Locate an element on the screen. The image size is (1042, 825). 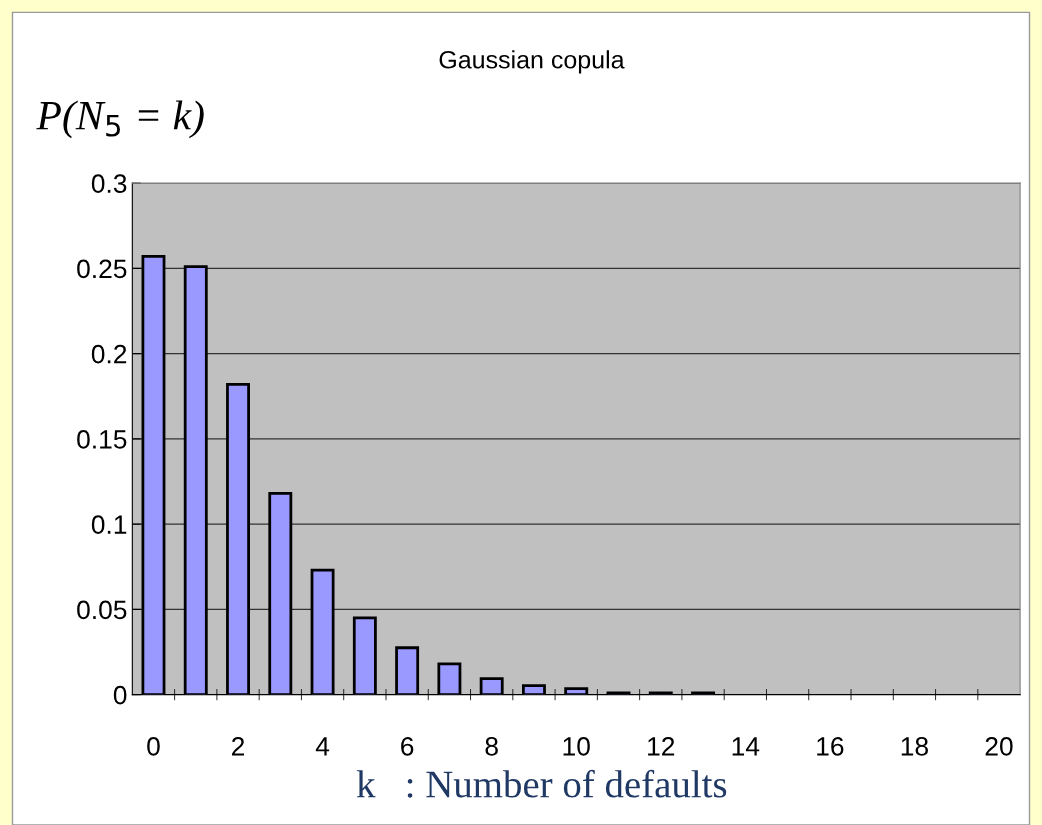
y-tick-label: 0.25 is located at coordinates (102, 269).